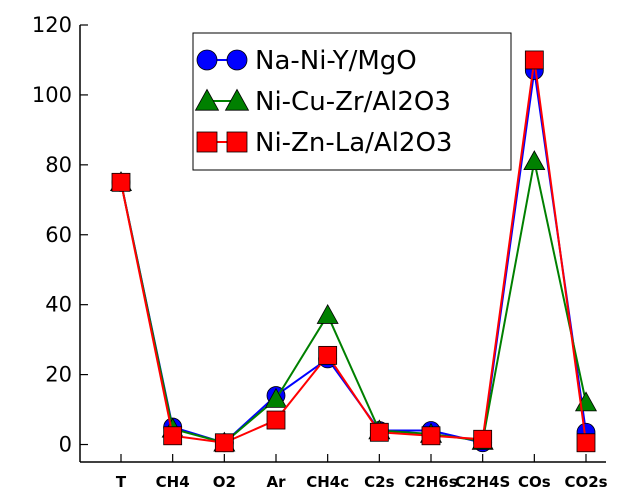 This screenshot has height=492, width=627. I want to click on x-tick-label: O2, so click(224, 482).